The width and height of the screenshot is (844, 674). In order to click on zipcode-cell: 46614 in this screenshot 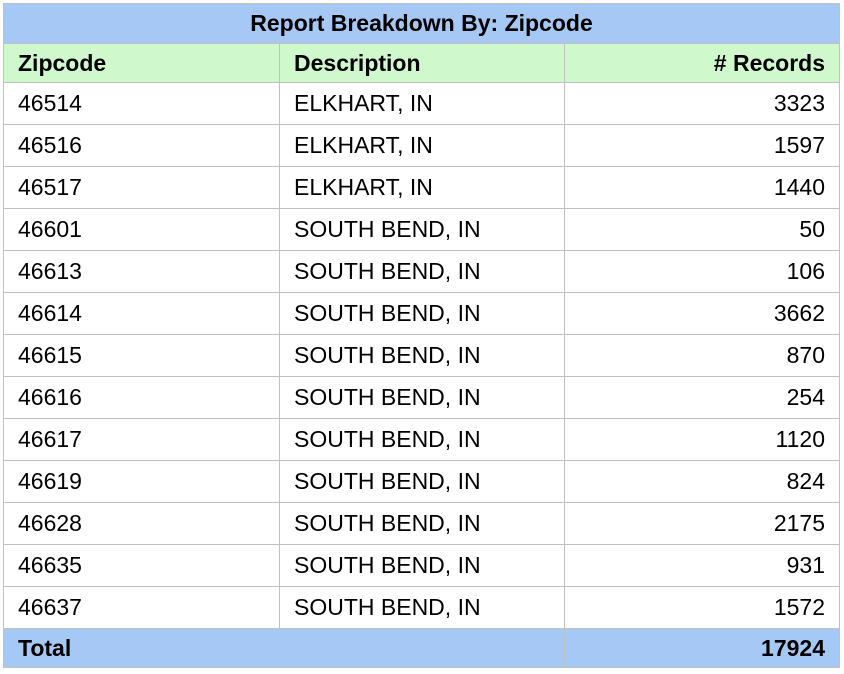, I will do `click(141, 313)`.